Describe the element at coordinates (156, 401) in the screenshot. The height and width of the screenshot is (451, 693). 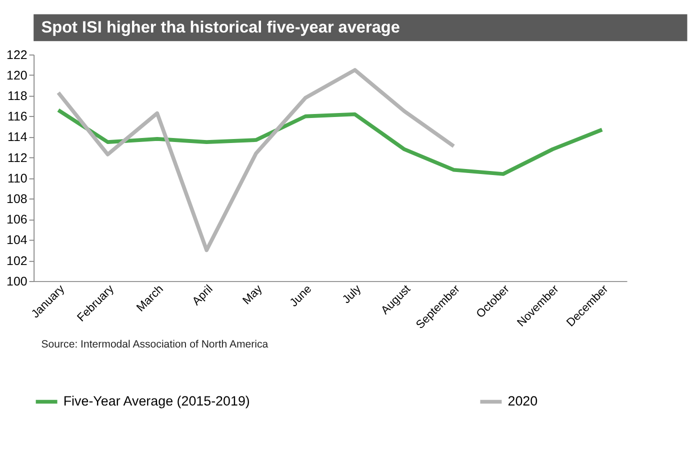
I see `legend-label: Five-Year Average (2015-2019)` at that location.